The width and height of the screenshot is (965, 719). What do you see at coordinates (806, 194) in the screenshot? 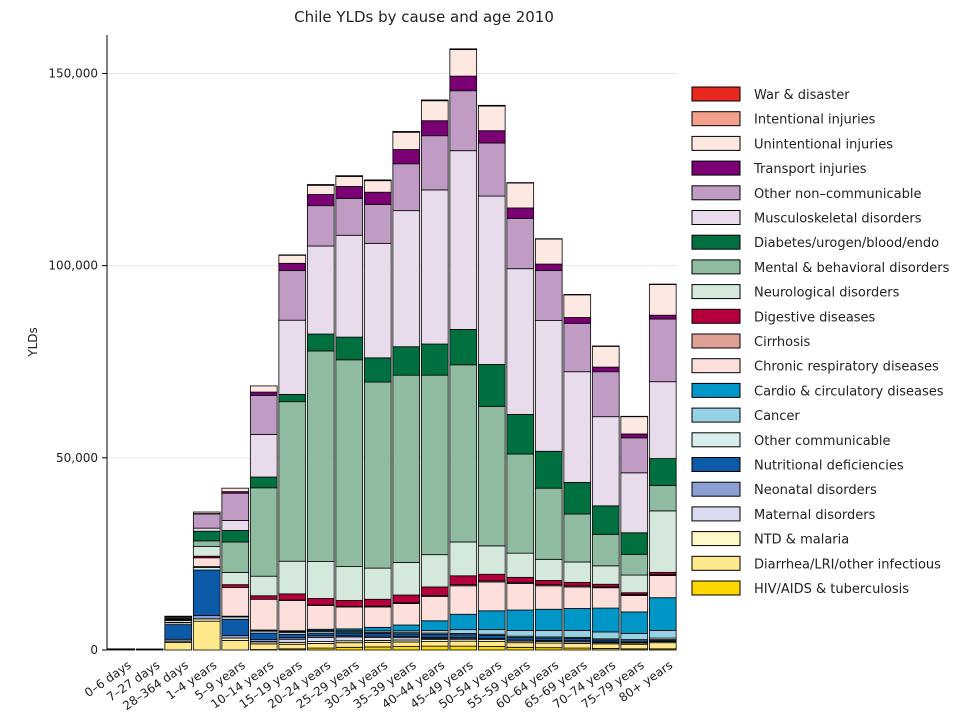
I see `legend-item: Other non–communicable` at bounding box center [806, 194].